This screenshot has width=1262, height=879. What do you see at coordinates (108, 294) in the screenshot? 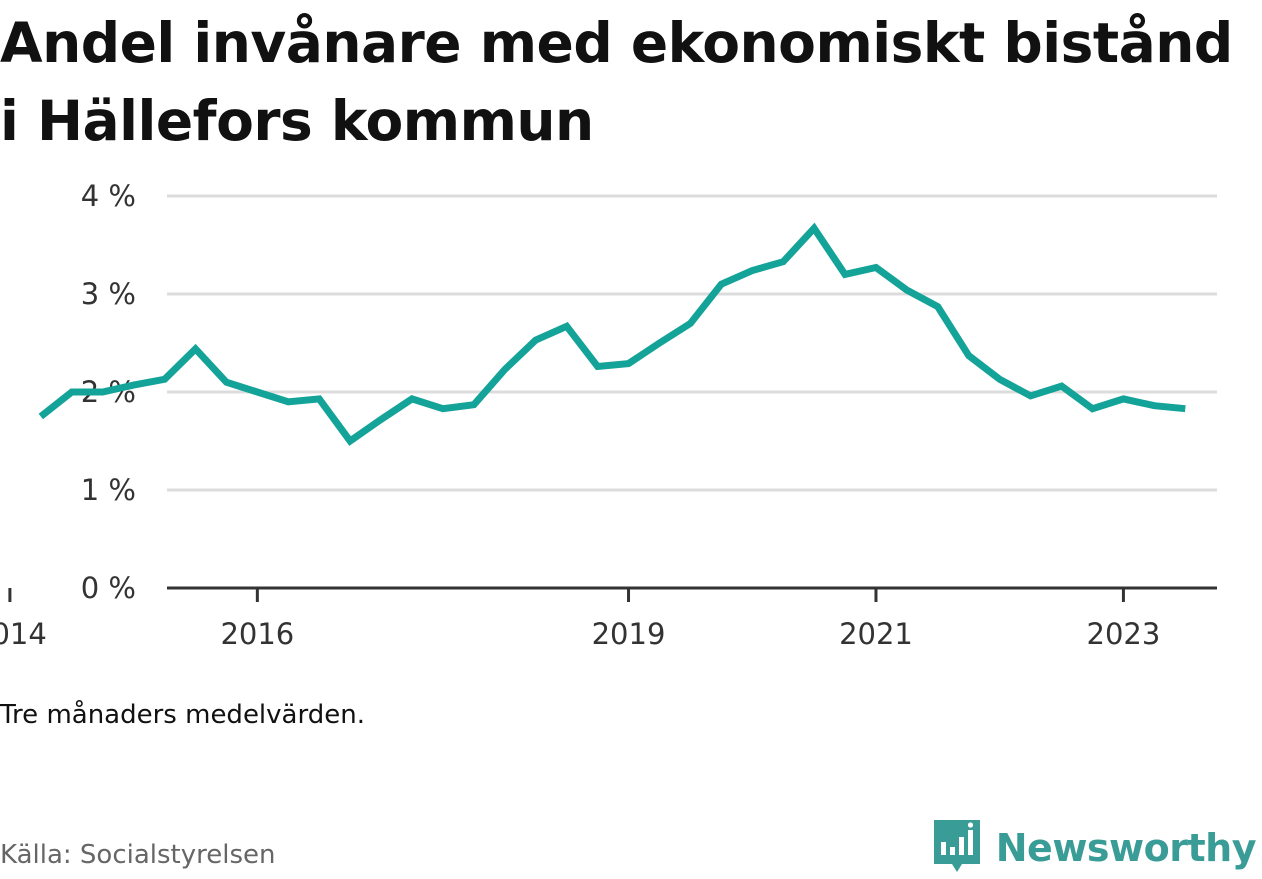
I see `y-tick-label: 3 %` at bounding box center [108, 294].